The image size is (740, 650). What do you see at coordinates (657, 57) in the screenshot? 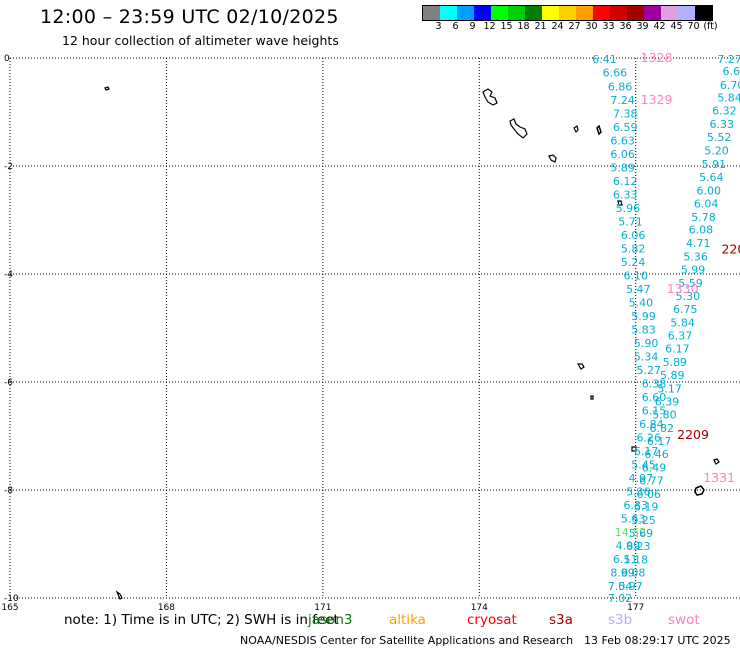
I see `pass-id-label: 1328` at bounding box center [657, 57].